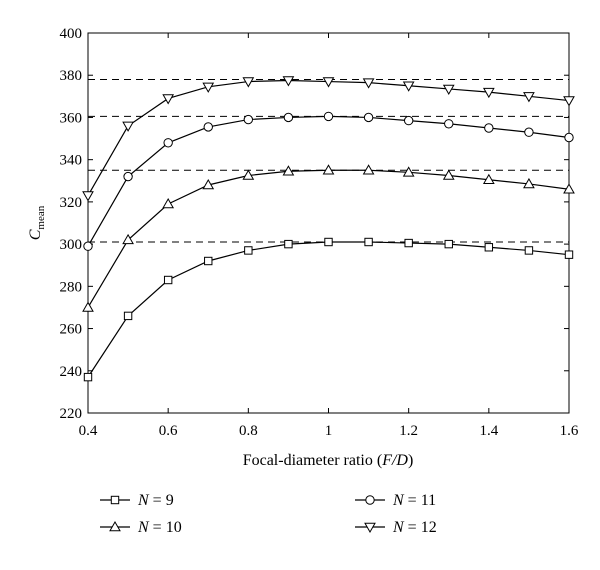 This screenshot has height=570, width=600. Describe the element at coordinates (268, 514) in the screenshot. I see `legend: N = 9 N = 10 N = 11 N = 12` at that location.